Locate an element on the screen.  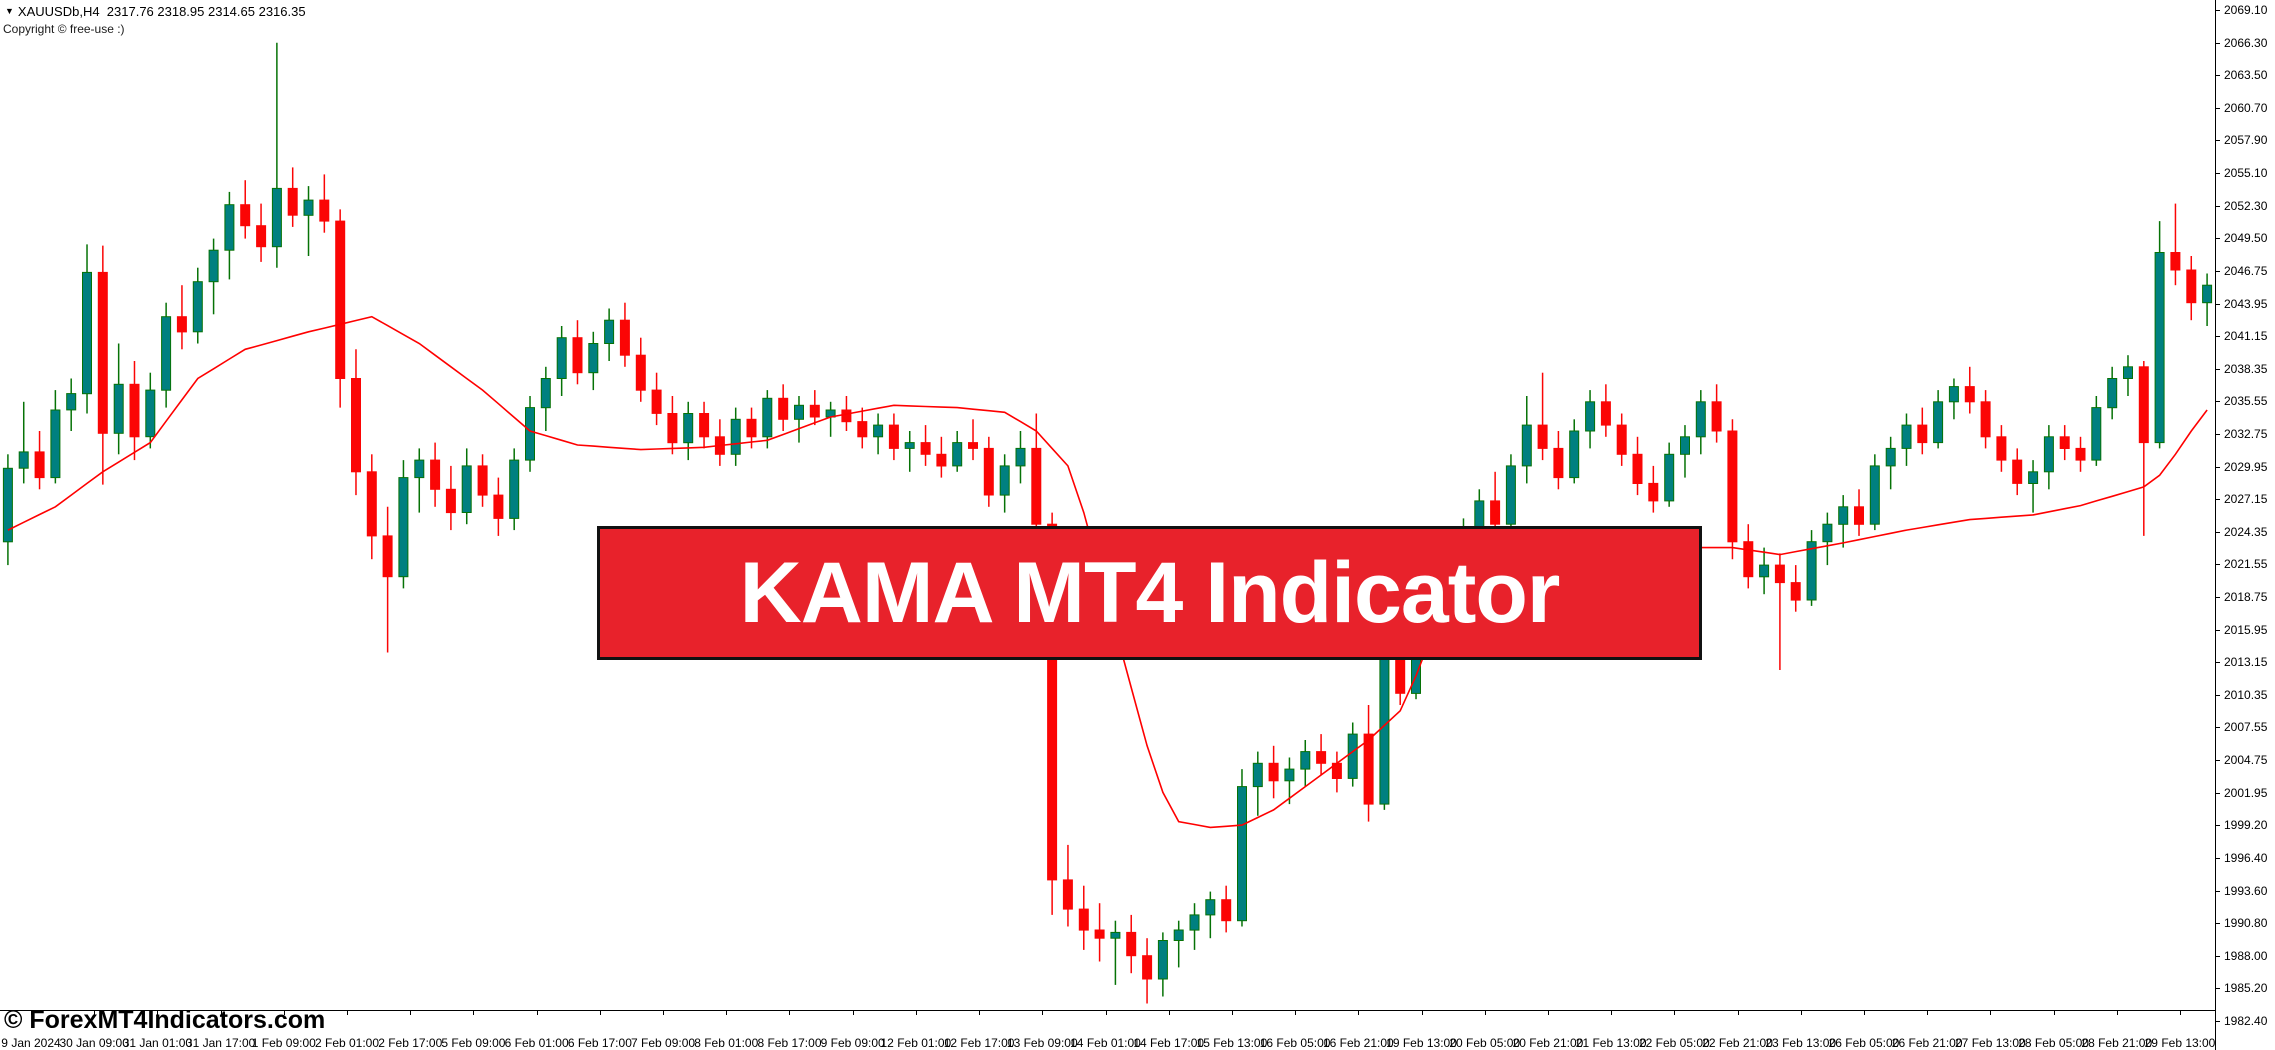
time-axis-label: 14 Feb 17:00 is located at coordinates (1169, 1043).